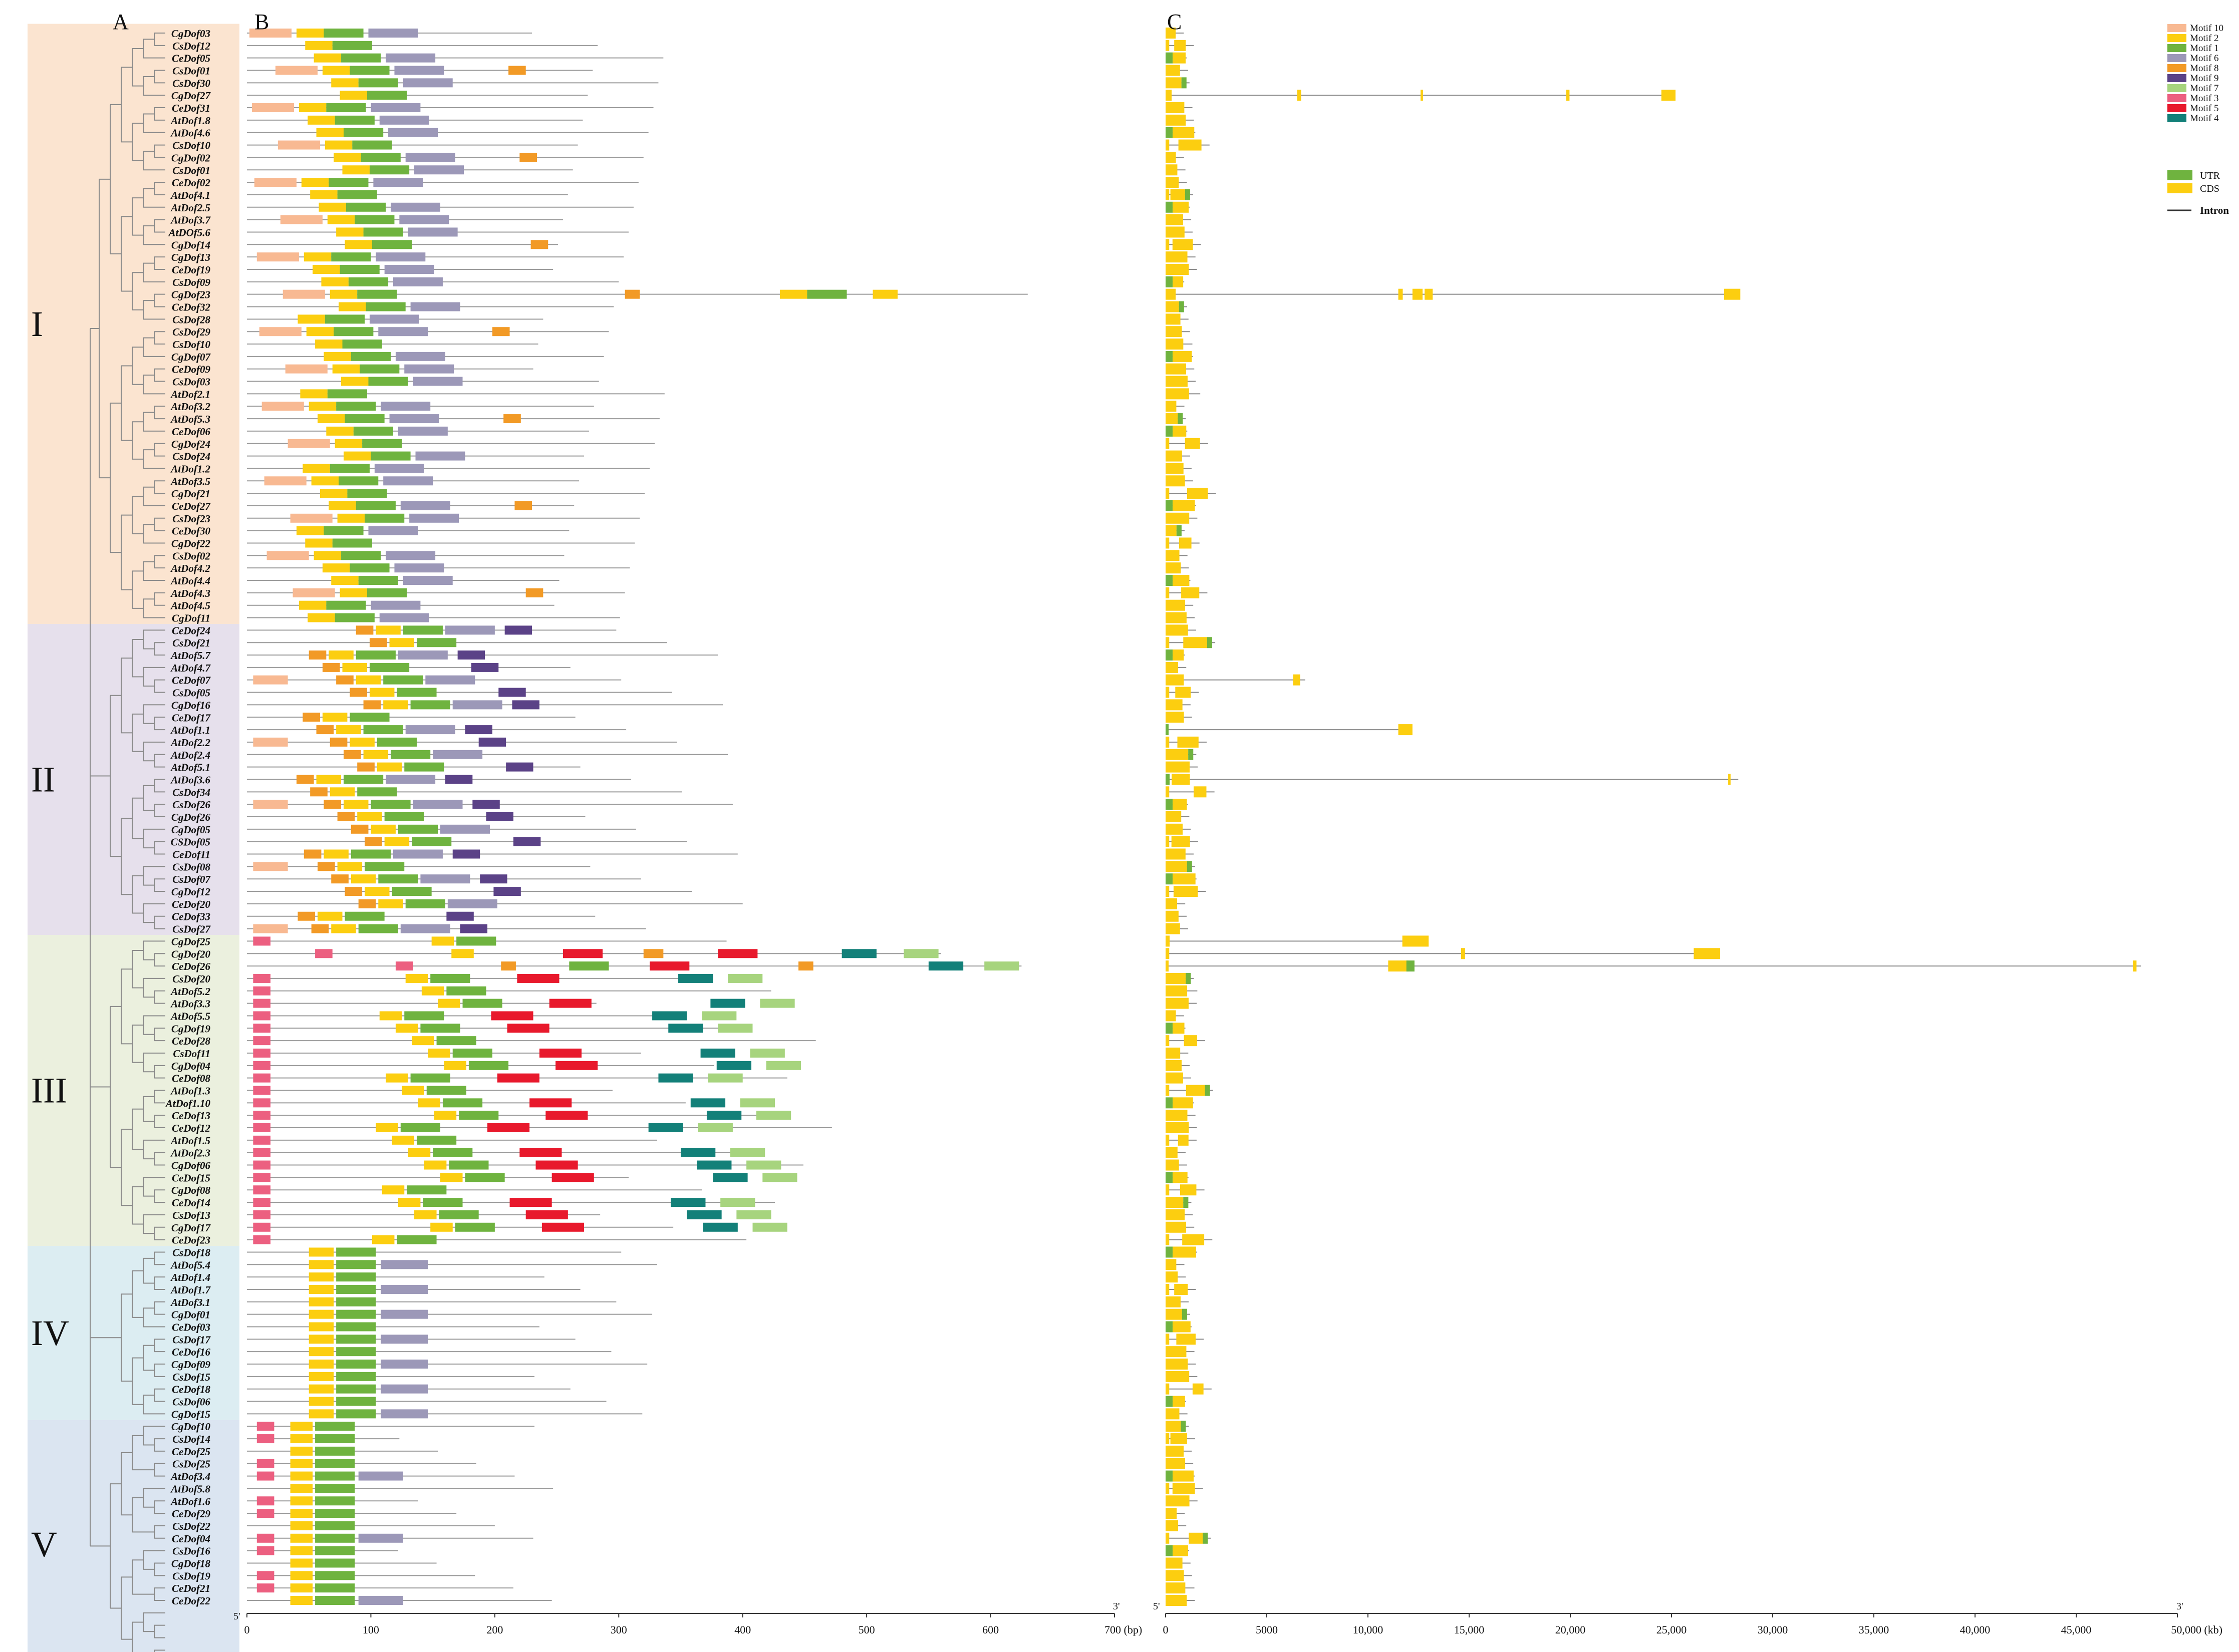 This screenshot has height=1652, width=2239. Describe the element at coordinates (133, 779) in the screenshot. I see `clade-band-ii` at that location.